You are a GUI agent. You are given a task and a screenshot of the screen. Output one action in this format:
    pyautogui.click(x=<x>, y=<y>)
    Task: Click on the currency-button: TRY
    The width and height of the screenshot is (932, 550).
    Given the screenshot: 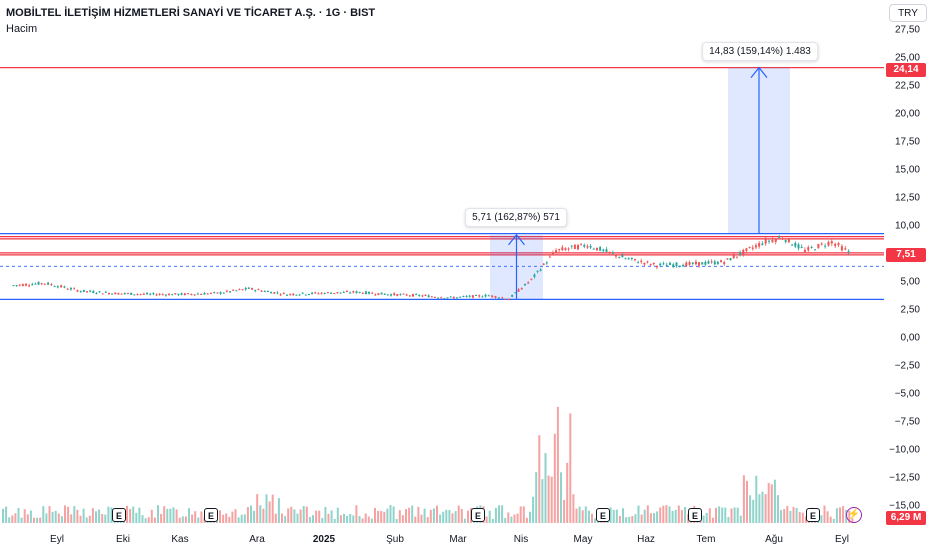 What is the action you would take?
    pyautogui.click(x=908, y=13)
    